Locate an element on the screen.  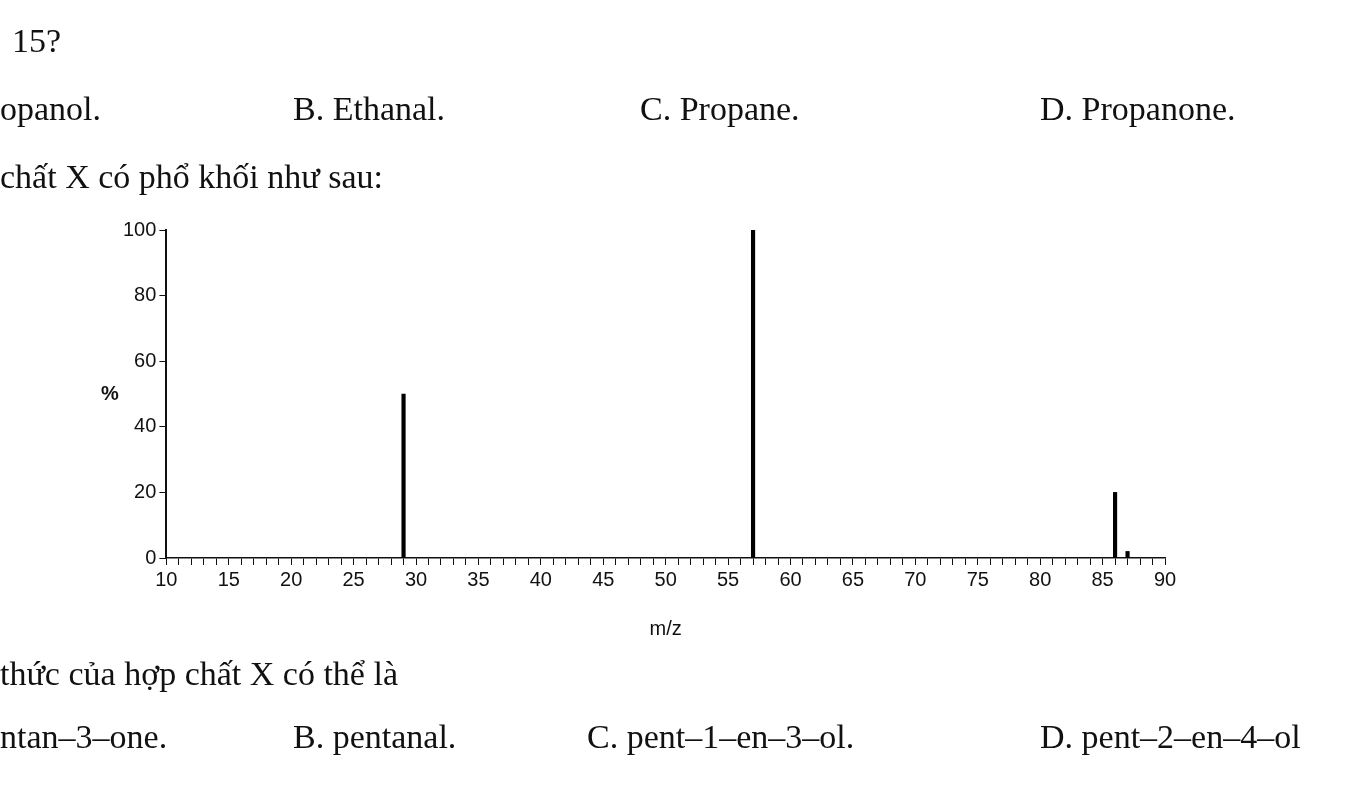
y-tick-label: 60 is located at coordinates (145, 359).